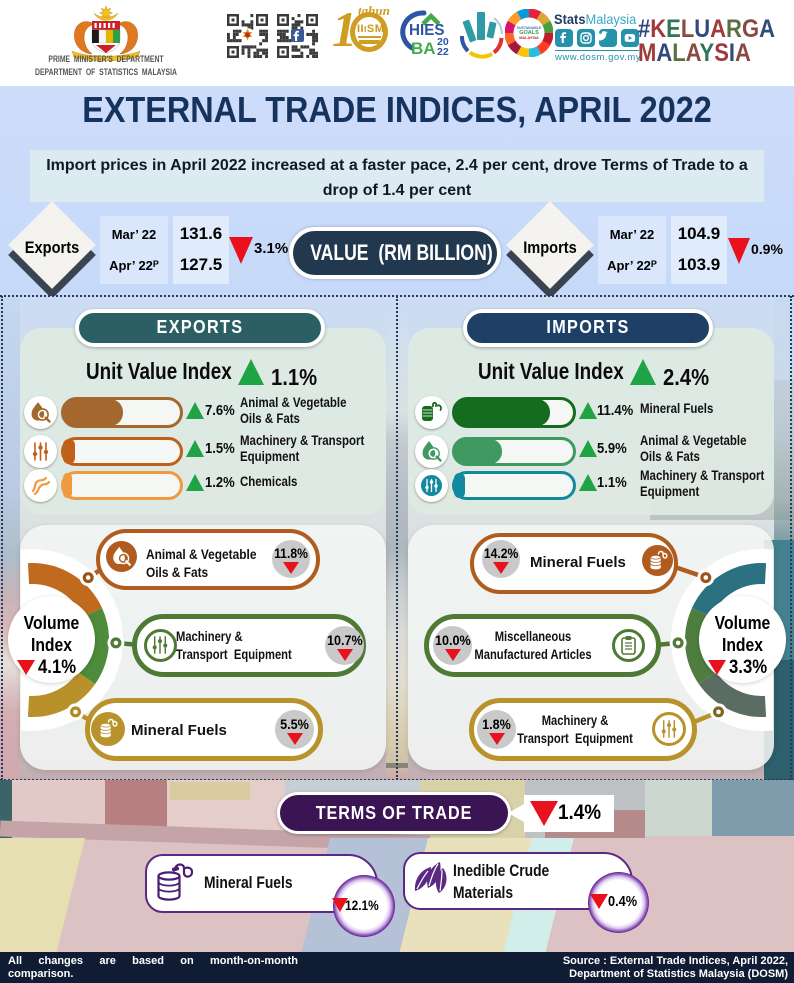 This screenshot has width=794, height=983. Describe the element at coordinates (529, 38) in the screenshot. I see `svg-text: MALAYSIA` at that location.